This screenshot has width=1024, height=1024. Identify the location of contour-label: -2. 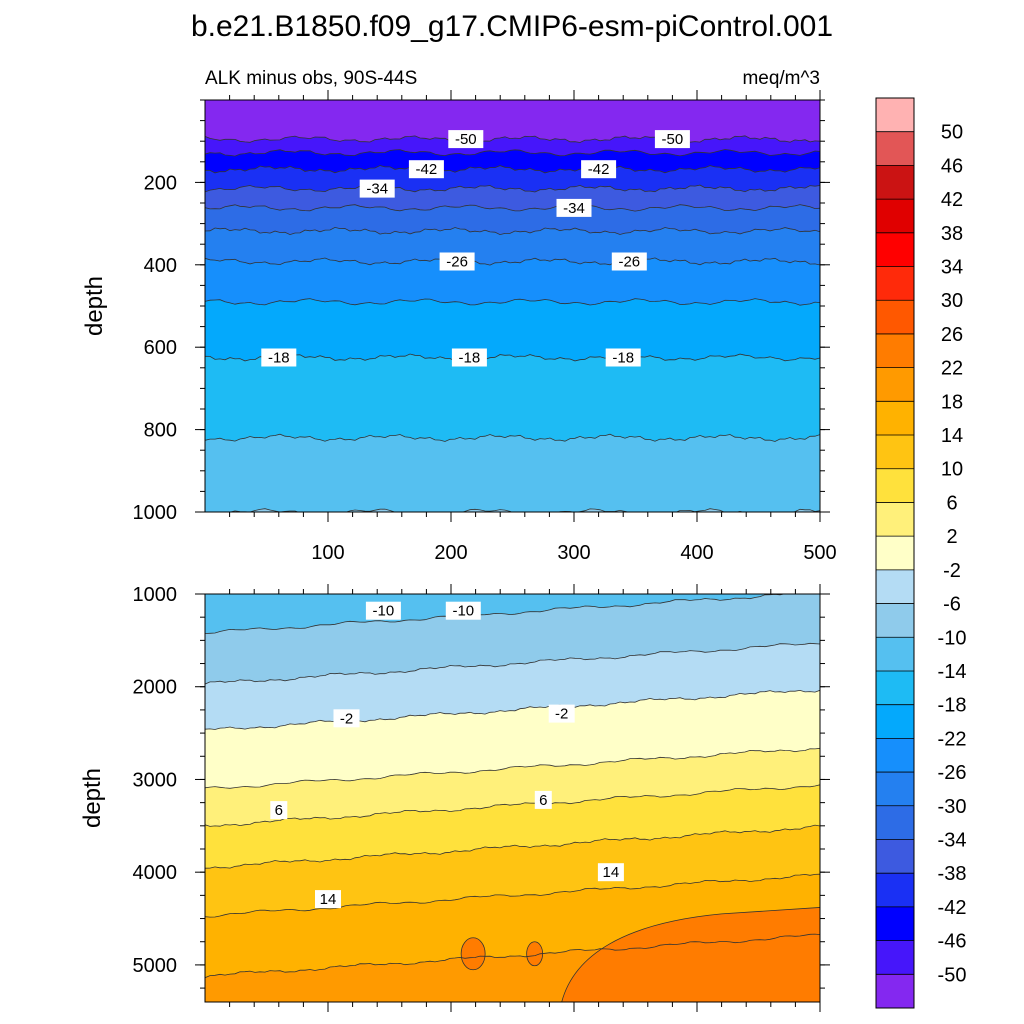
(561, 713).